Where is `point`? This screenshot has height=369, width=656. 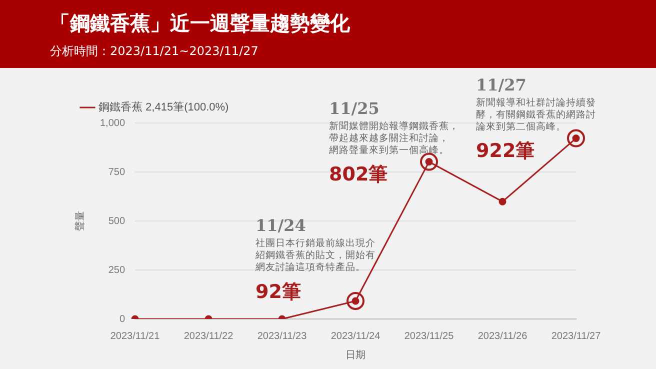
point is located at coordinates (502, 202).